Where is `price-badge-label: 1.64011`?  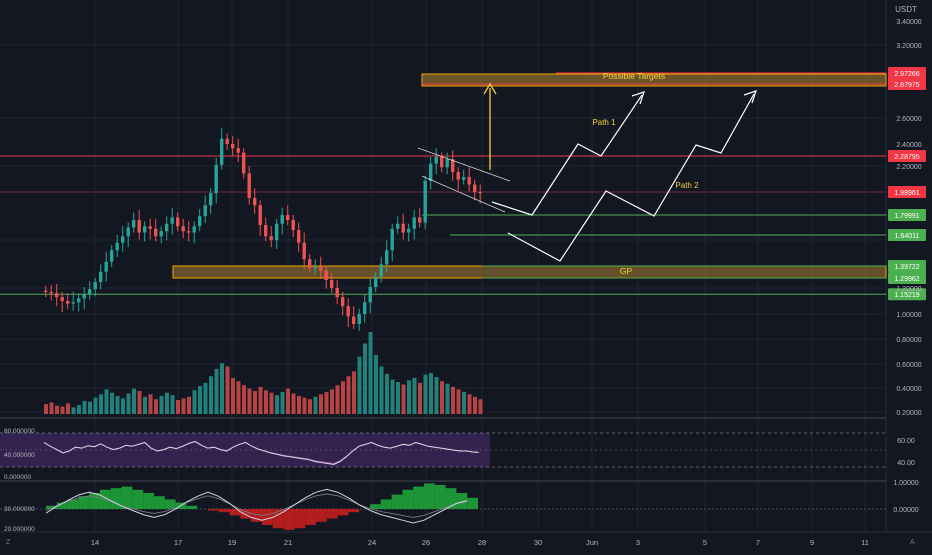
price-badge-label: 1.64011 is located at coordinates (907, 236).